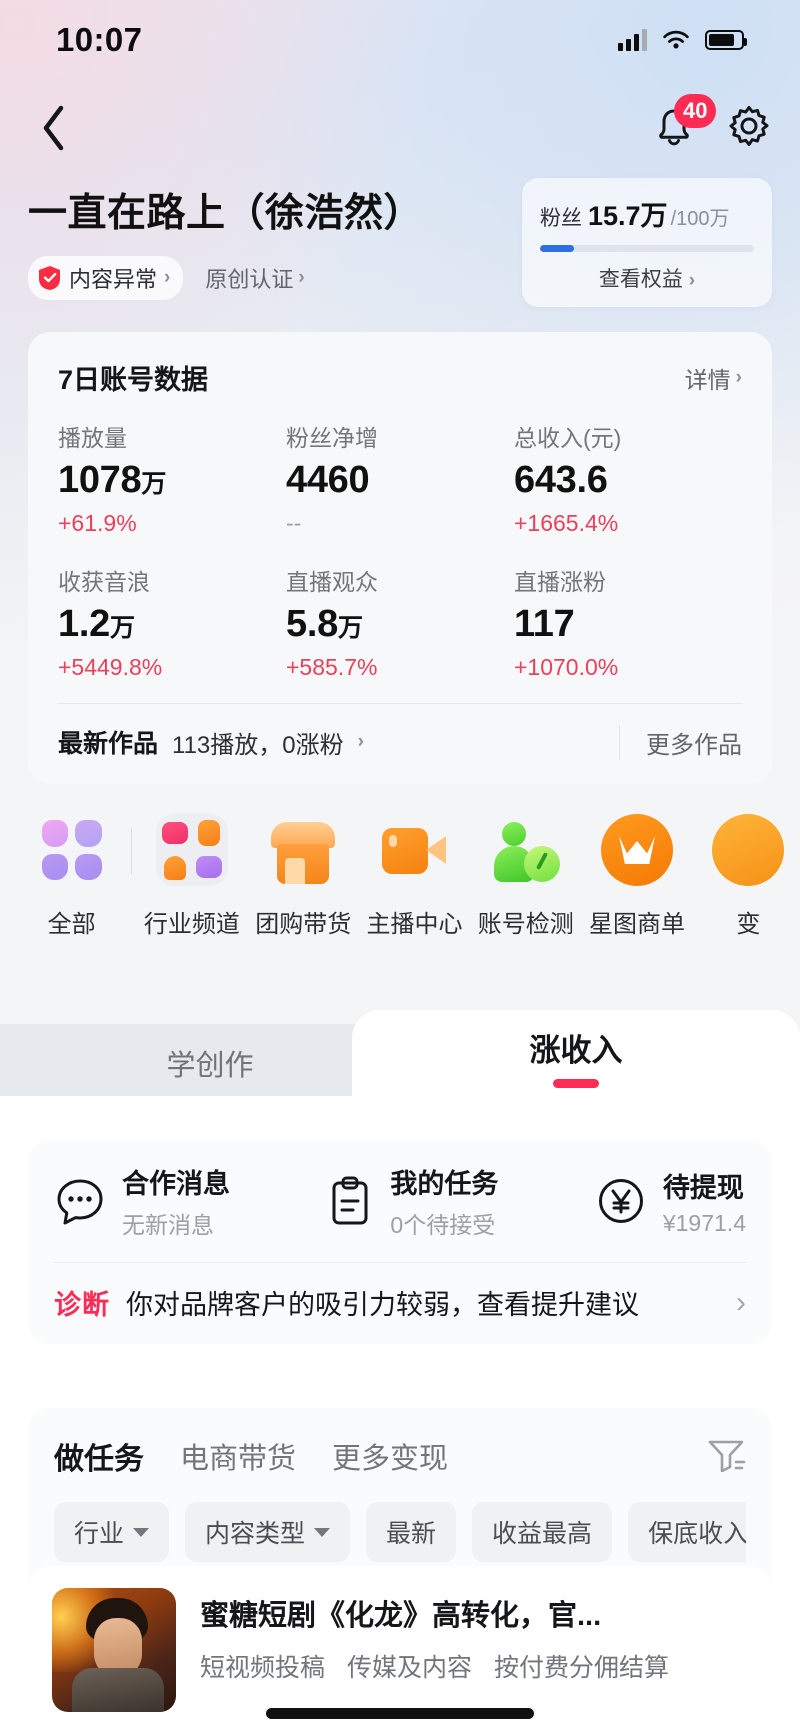  Describe the element at coordinates (695, 111) in the screenshot. I see `notification-badge: 40` at that location.